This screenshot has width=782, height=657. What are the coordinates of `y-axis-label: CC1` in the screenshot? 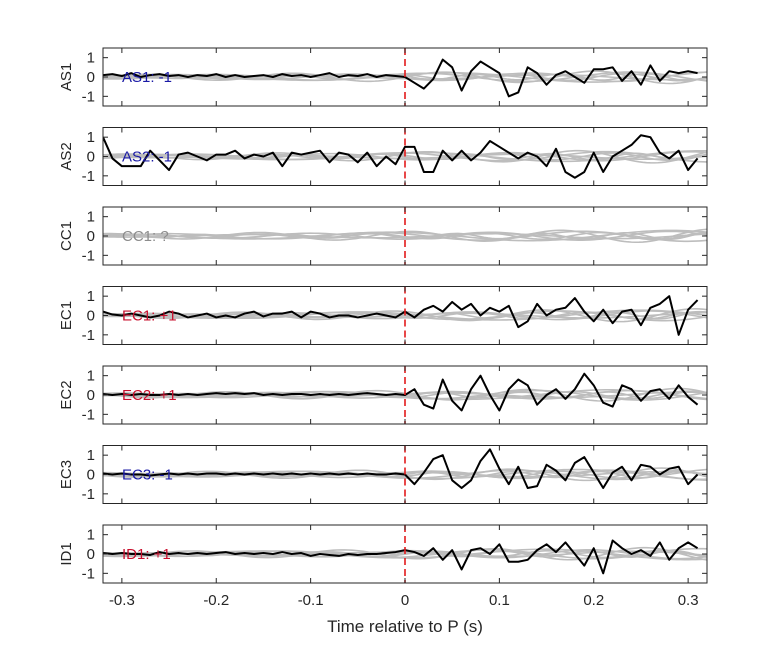 It's located at (66, 236).